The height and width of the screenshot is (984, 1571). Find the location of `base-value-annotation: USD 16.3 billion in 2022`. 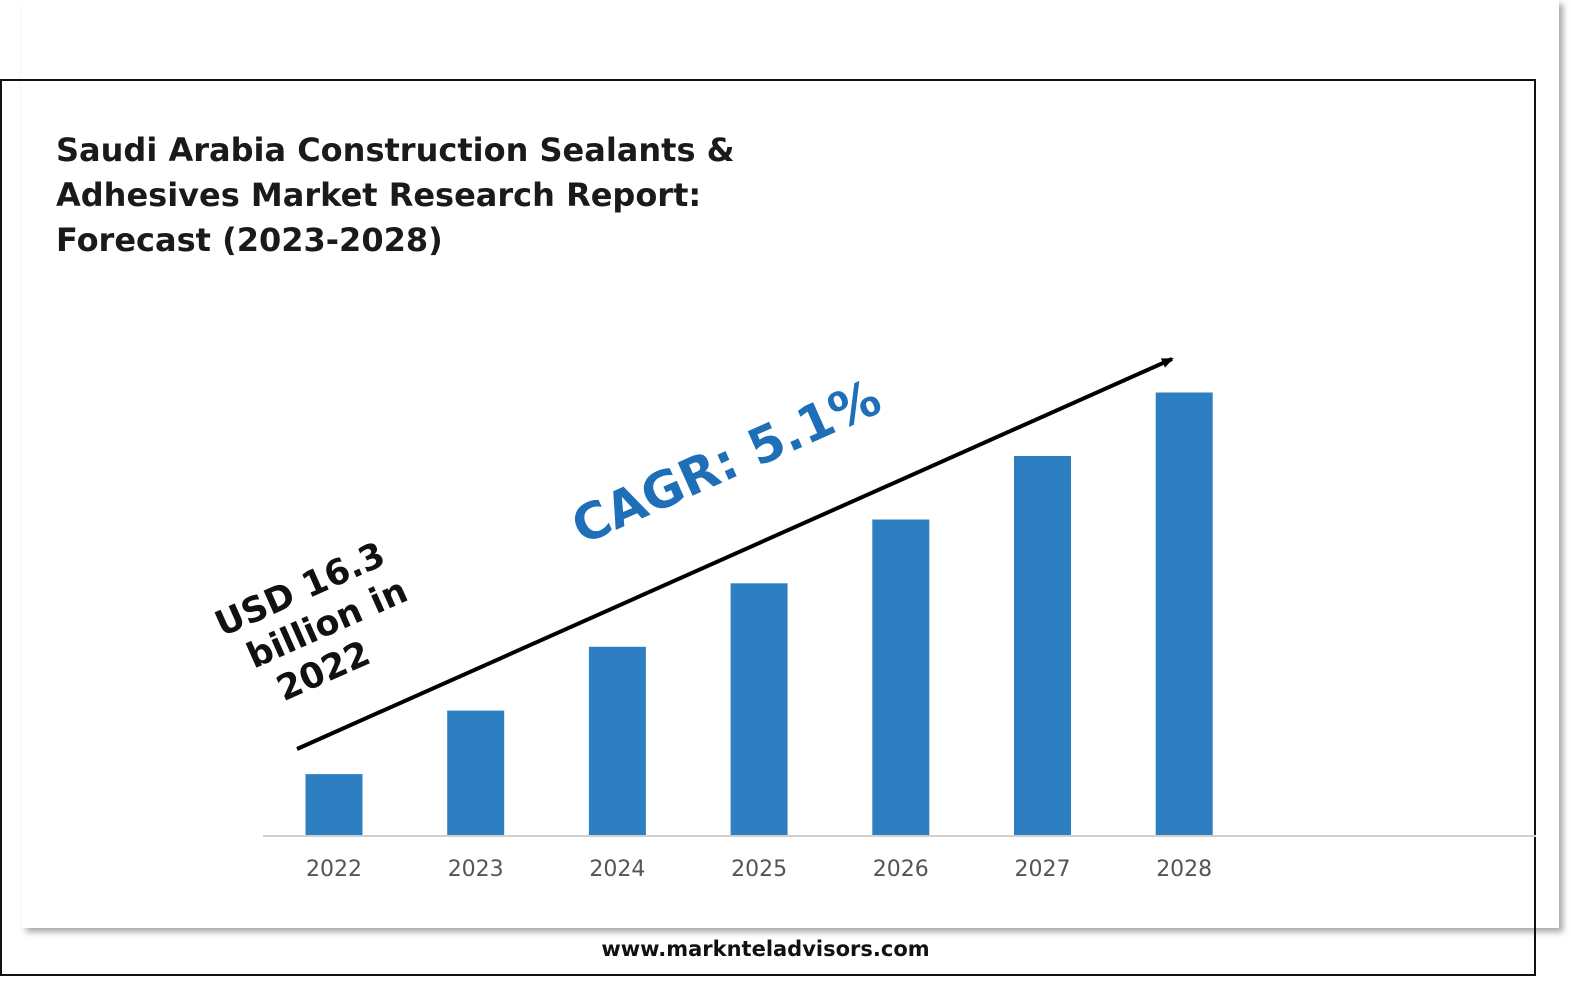

base-value-annotation: USD 16.3 billion in 2022 is located at coordinates (311, 622).